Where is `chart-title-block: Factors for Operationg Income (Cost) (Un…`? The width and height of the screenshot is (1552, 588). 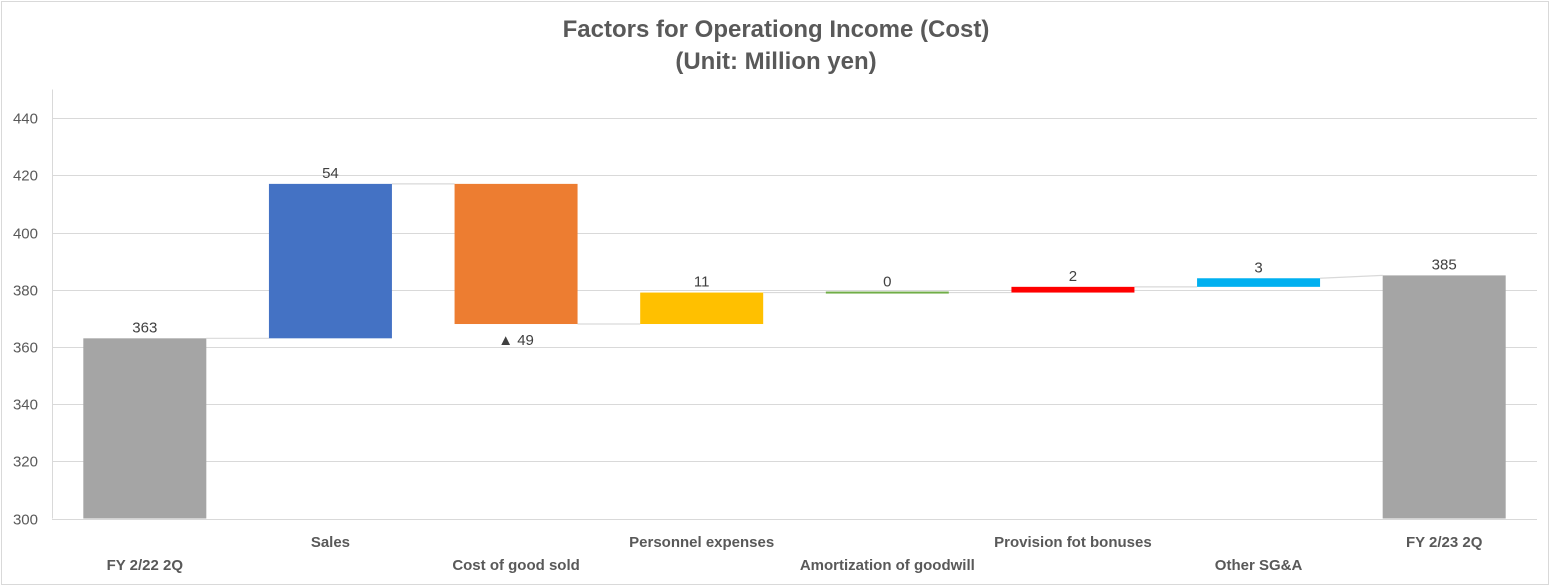 chart-title-block: Factors for Operationg Income (Cost) (Un… is located at coordinates (776, 46).